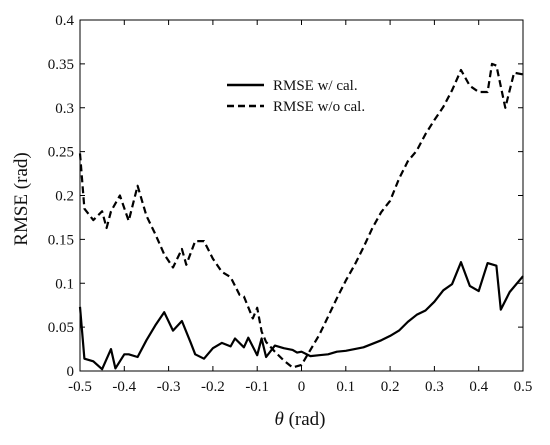  What do you see at coordinates (61, 65) in the screenshot?
I see `y-tick-label: 0.35` at bounding box center [61, 65].